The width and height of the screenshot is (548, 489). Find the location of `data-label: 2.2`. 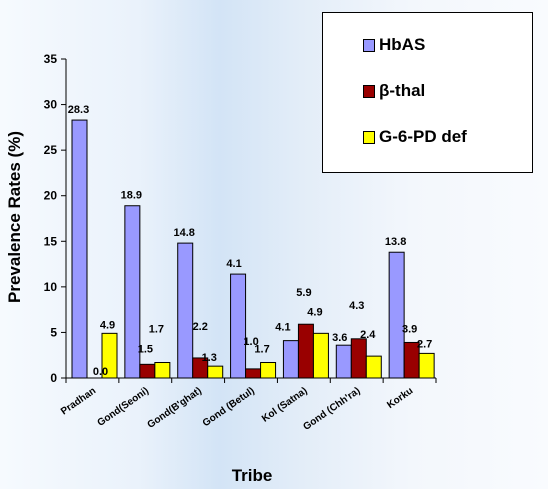

data-label: 2.2 is located at coordinates (200, 327).